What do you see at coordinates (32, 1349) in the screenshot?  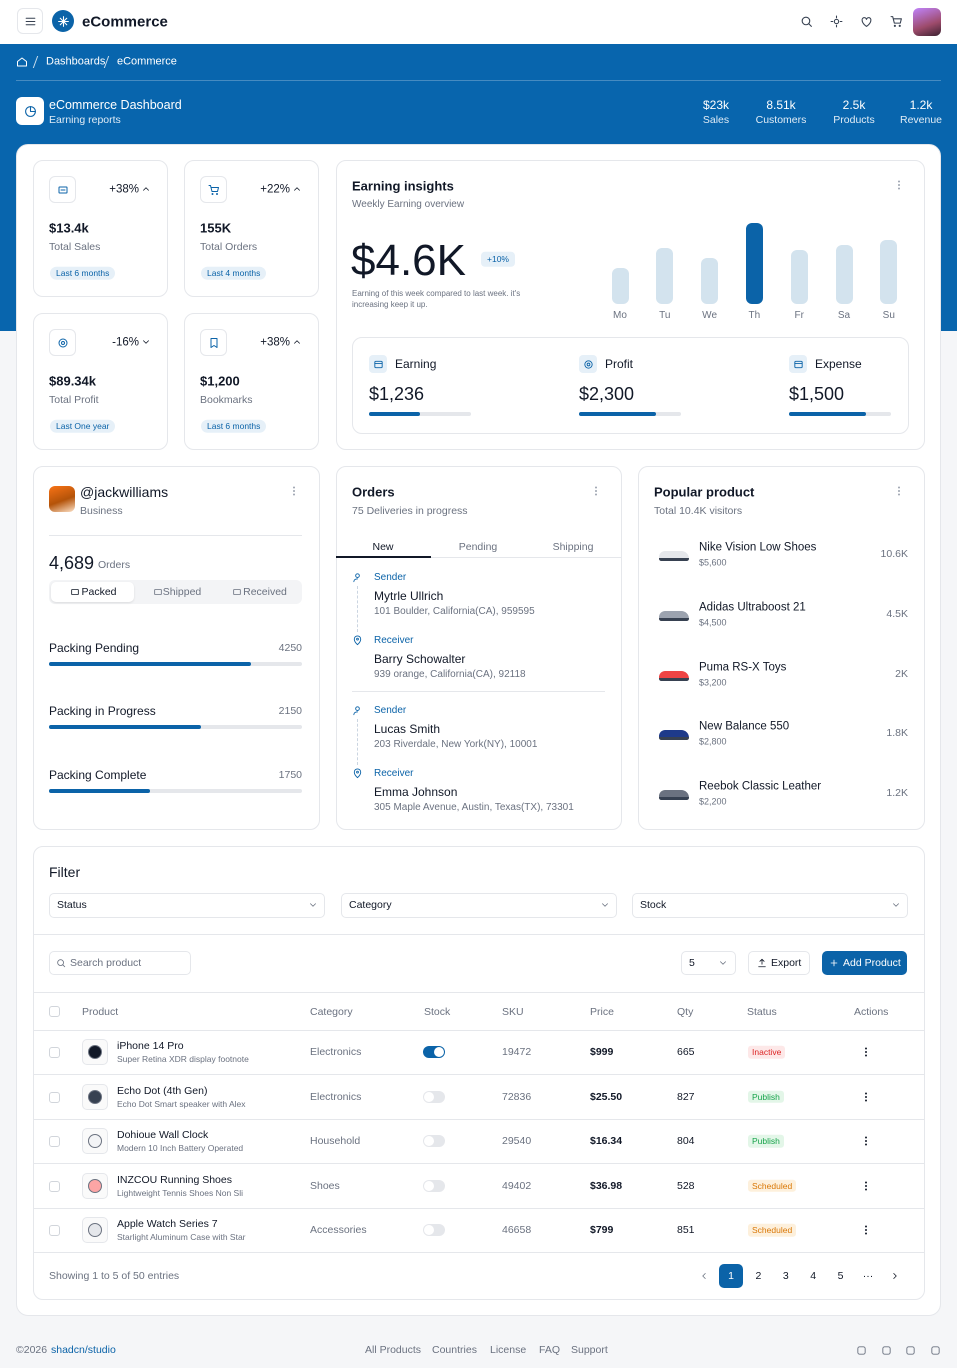 I see `copyright: ©2026` at bounding box center [32, 1349].